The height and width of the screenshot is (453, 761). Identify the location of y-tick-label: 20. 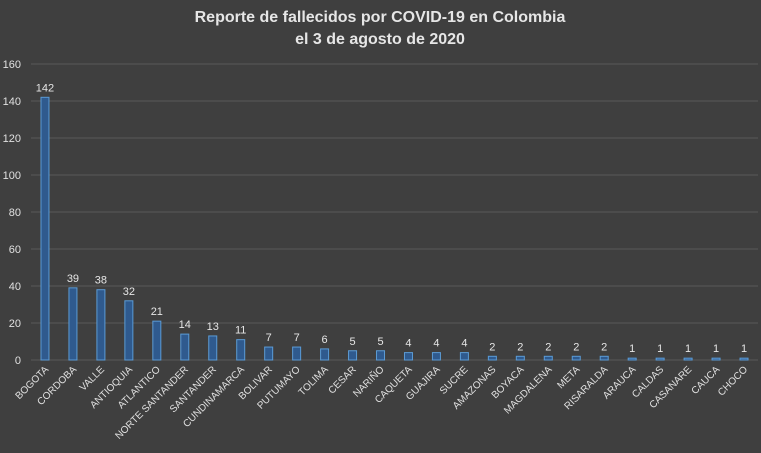
(15, 324).